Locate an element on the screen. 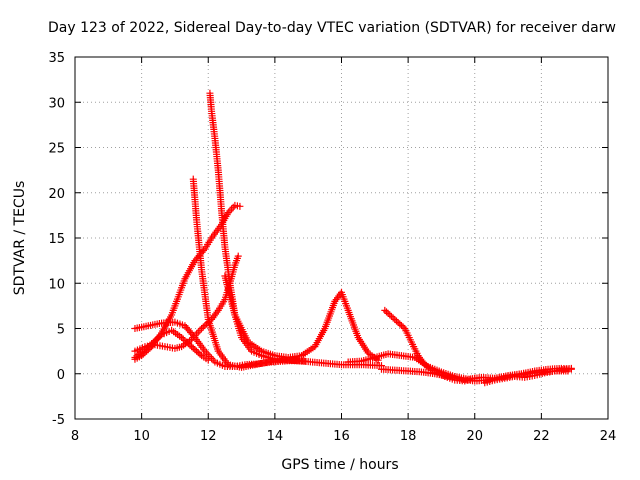 This screenshot has width=640, height=480. y-tick-label: 25 is located at coordinates (56, 149).